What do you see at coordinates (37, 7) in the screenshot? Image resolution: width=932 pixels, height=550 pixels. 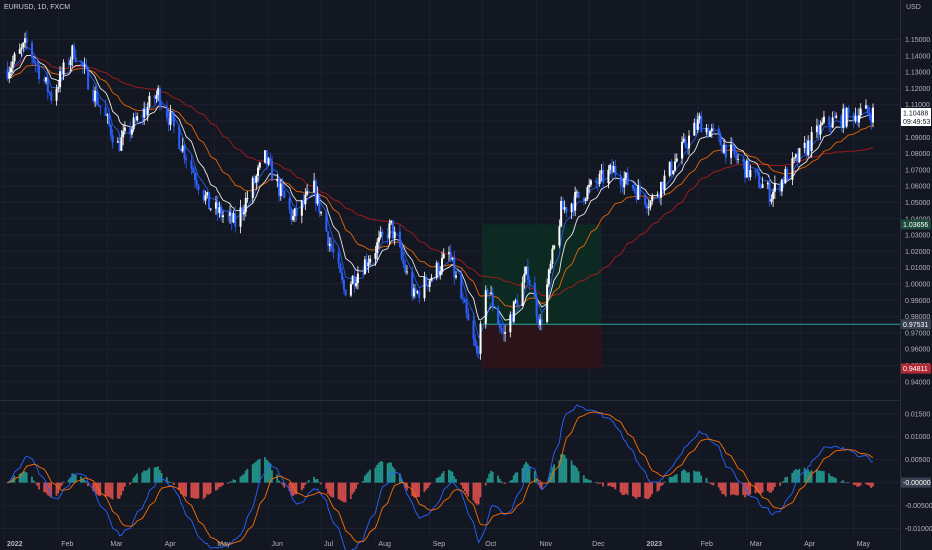 I see `symbol-label: EURUSD, 1D, FXCM` at bounding box center [37, 7].